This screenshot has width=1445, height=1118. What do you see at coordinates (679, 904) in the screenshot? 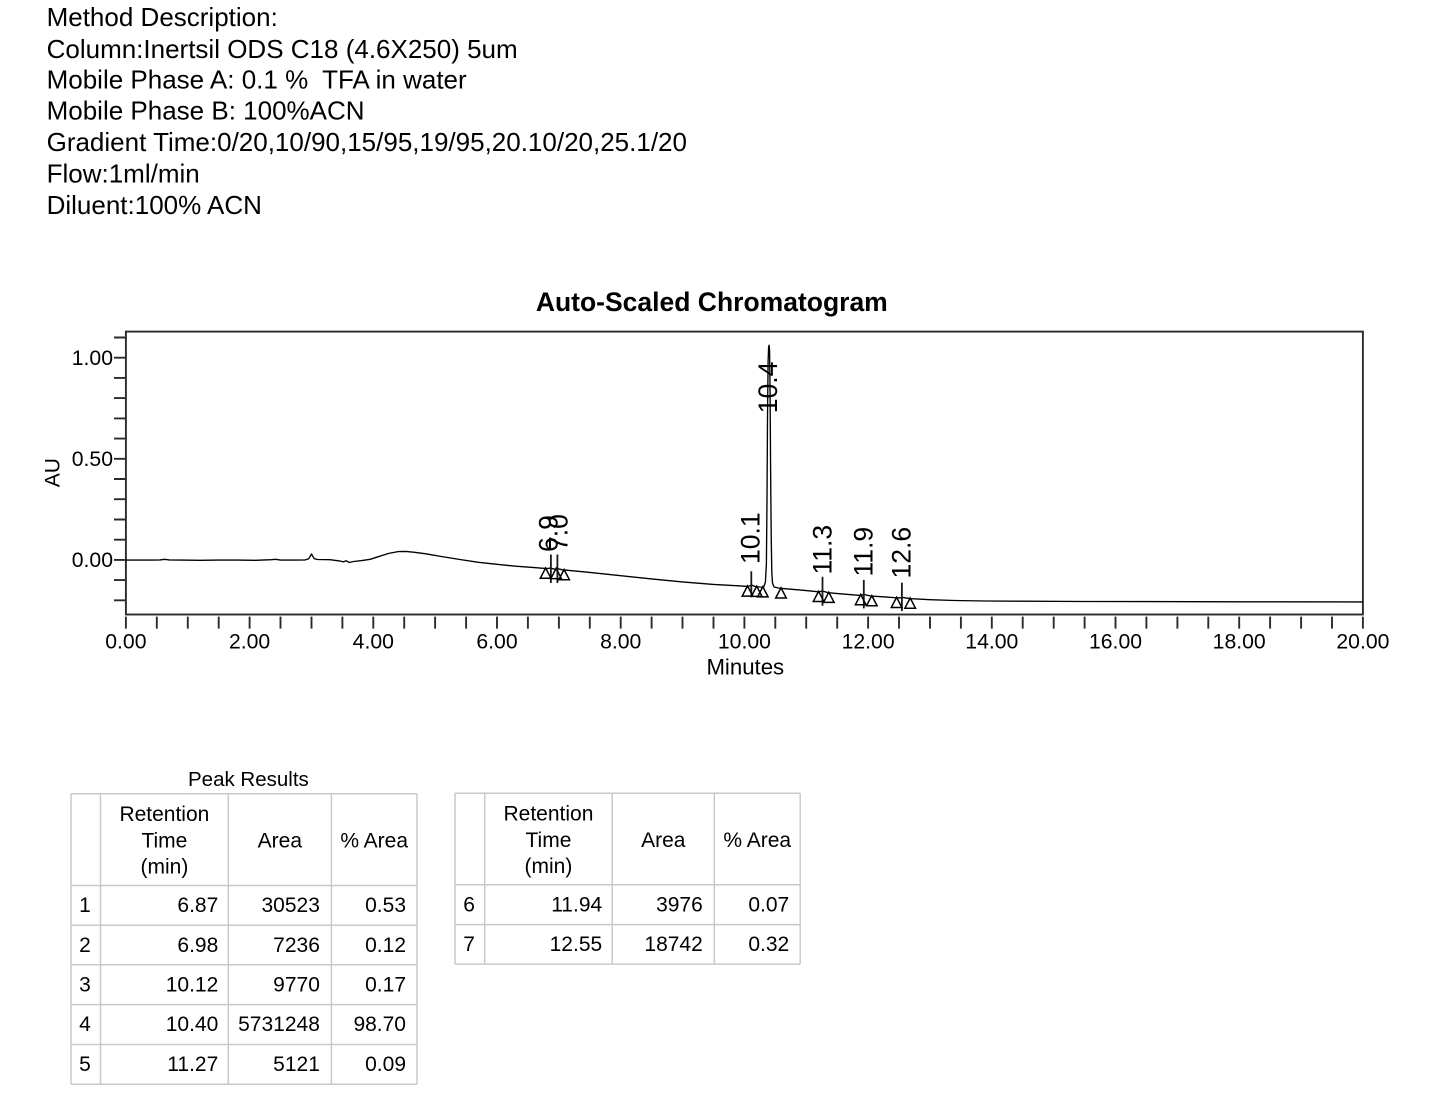
I see `svg-text: 3976` at bounding box center [679, 904].